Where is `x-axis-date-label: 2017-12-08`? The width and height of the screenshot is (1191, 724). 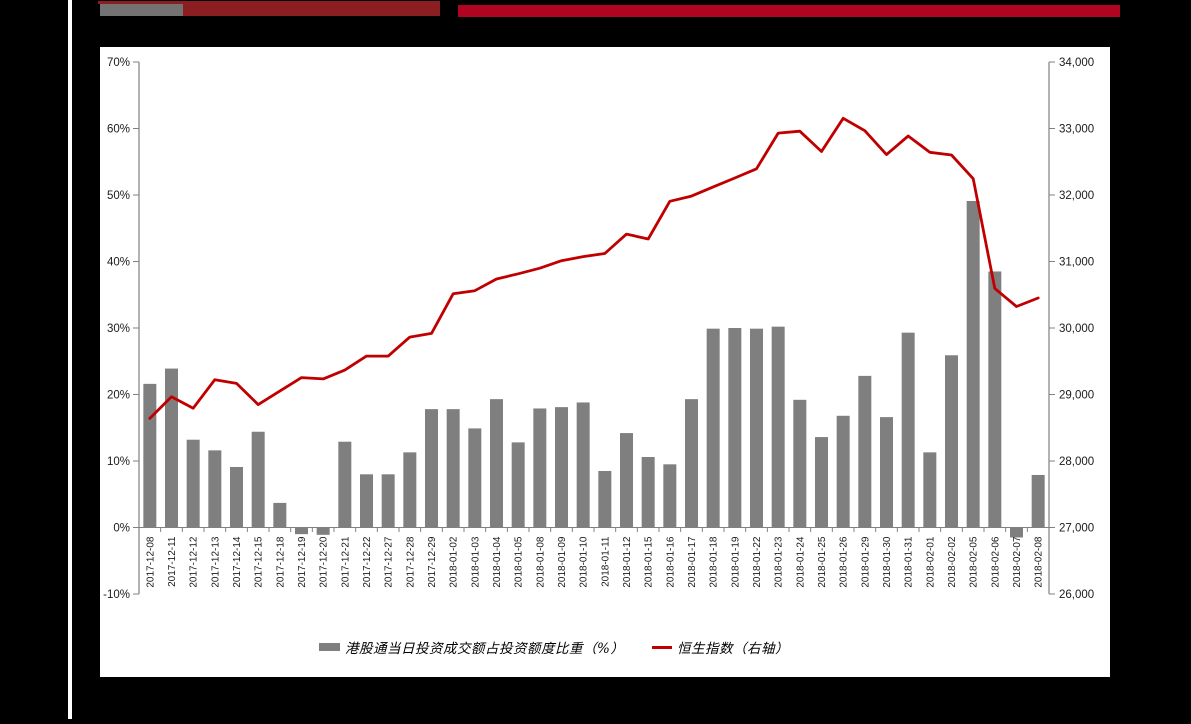
x-axis-date-label: 2017-12-08 is located at coordinates (150, 562).